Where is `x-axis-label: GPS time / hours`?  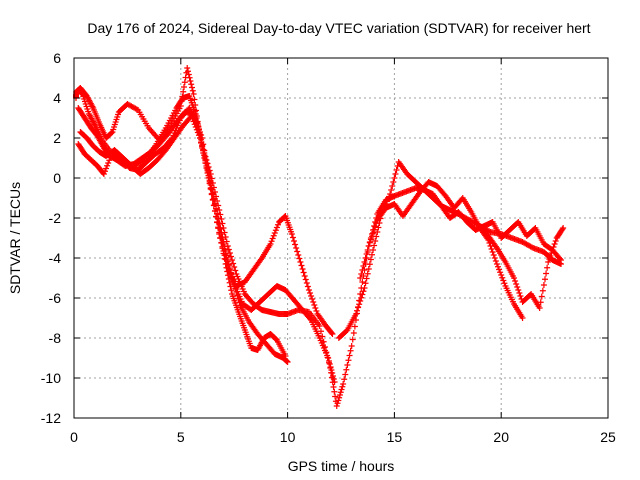 x-axis-label: GPS time / hours is located at coordinates (341, 466).